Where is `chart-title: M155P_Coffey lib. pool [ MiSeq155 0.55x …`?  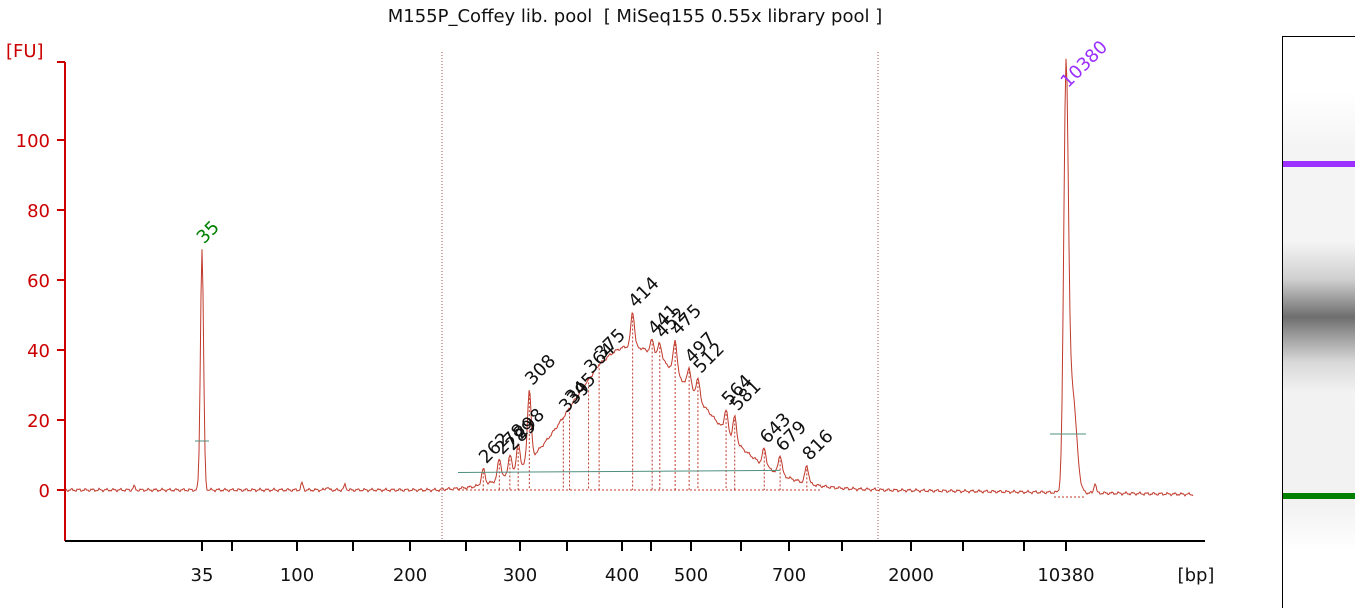 chart-title: M155P_Coffey lib. pool [ MiSeq155 0.55x … is located at coordinates (635, 16).